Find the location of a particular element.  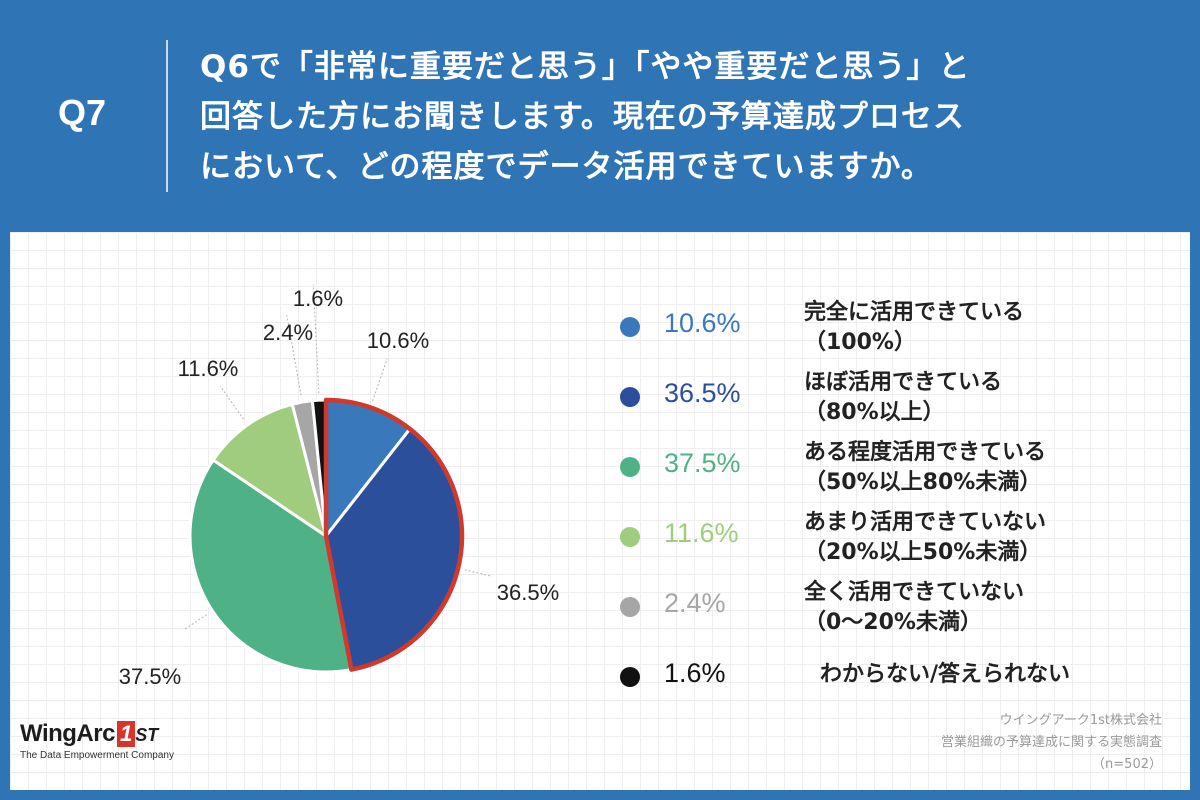

legend-label: 完全に活用できている （100%） is located at coordinates (914, 328).